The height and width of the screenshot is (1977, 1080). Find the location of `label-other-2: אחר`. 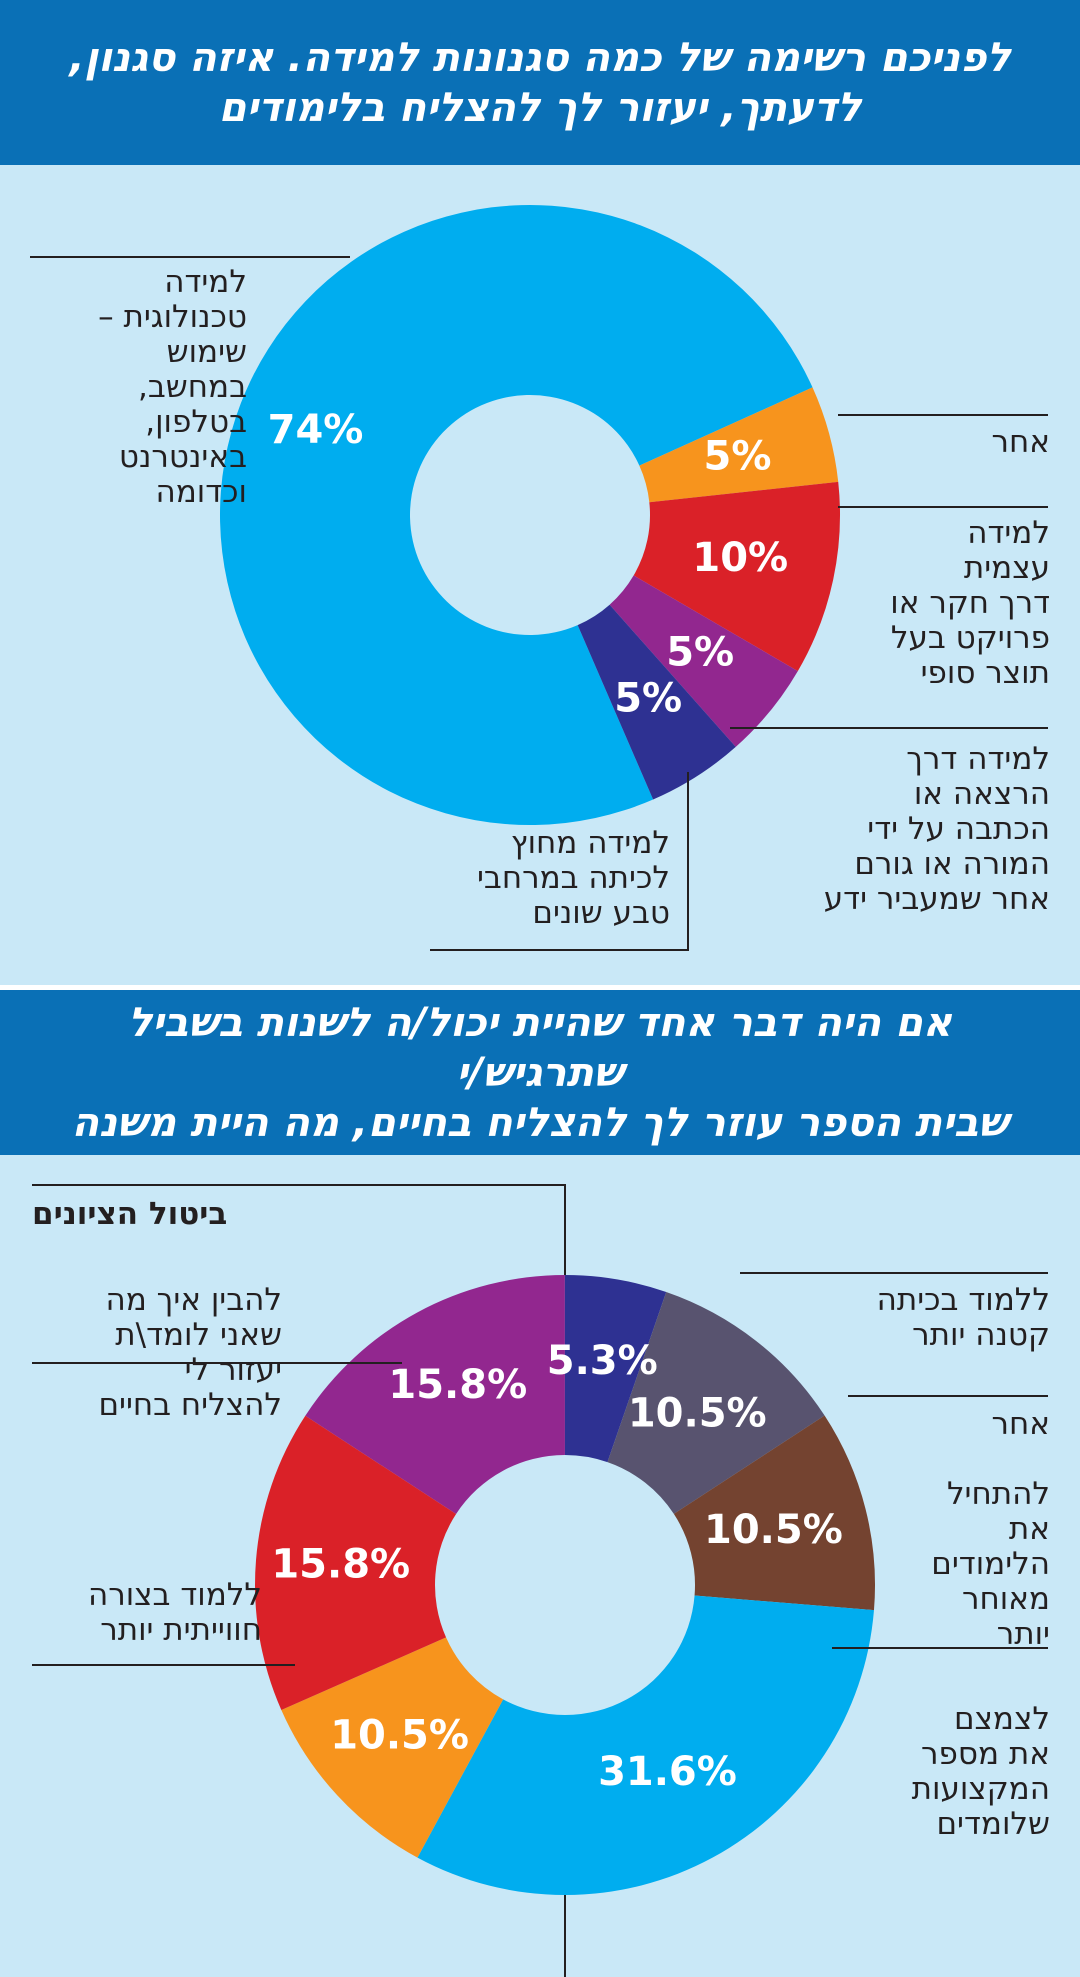

label-other-2: אחר is located at coordinates (1005, 1424).